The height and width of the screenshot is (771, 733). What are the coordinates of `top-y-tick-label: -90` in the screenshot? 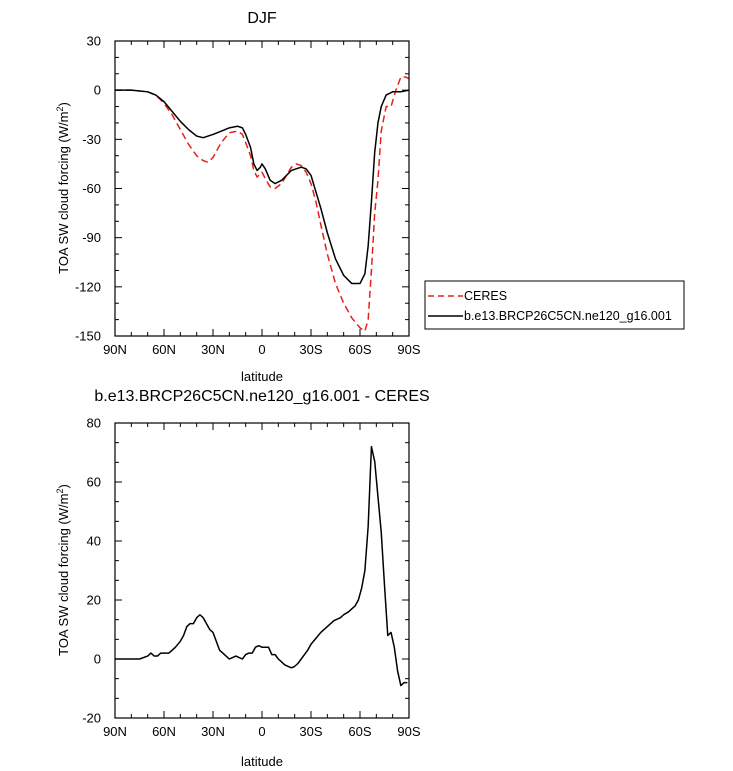 It's located at (91, 237).